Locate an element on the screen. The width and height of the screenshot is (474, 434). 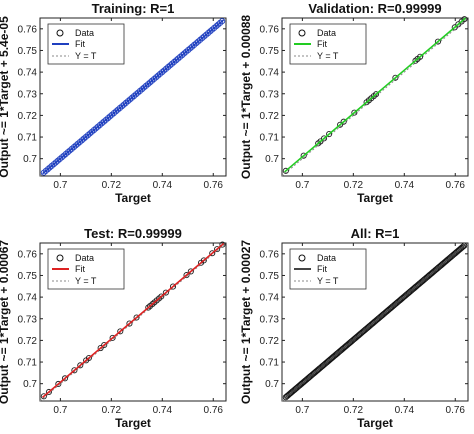
y-tick-label: 0.7 is located at coordinates (272, 384).